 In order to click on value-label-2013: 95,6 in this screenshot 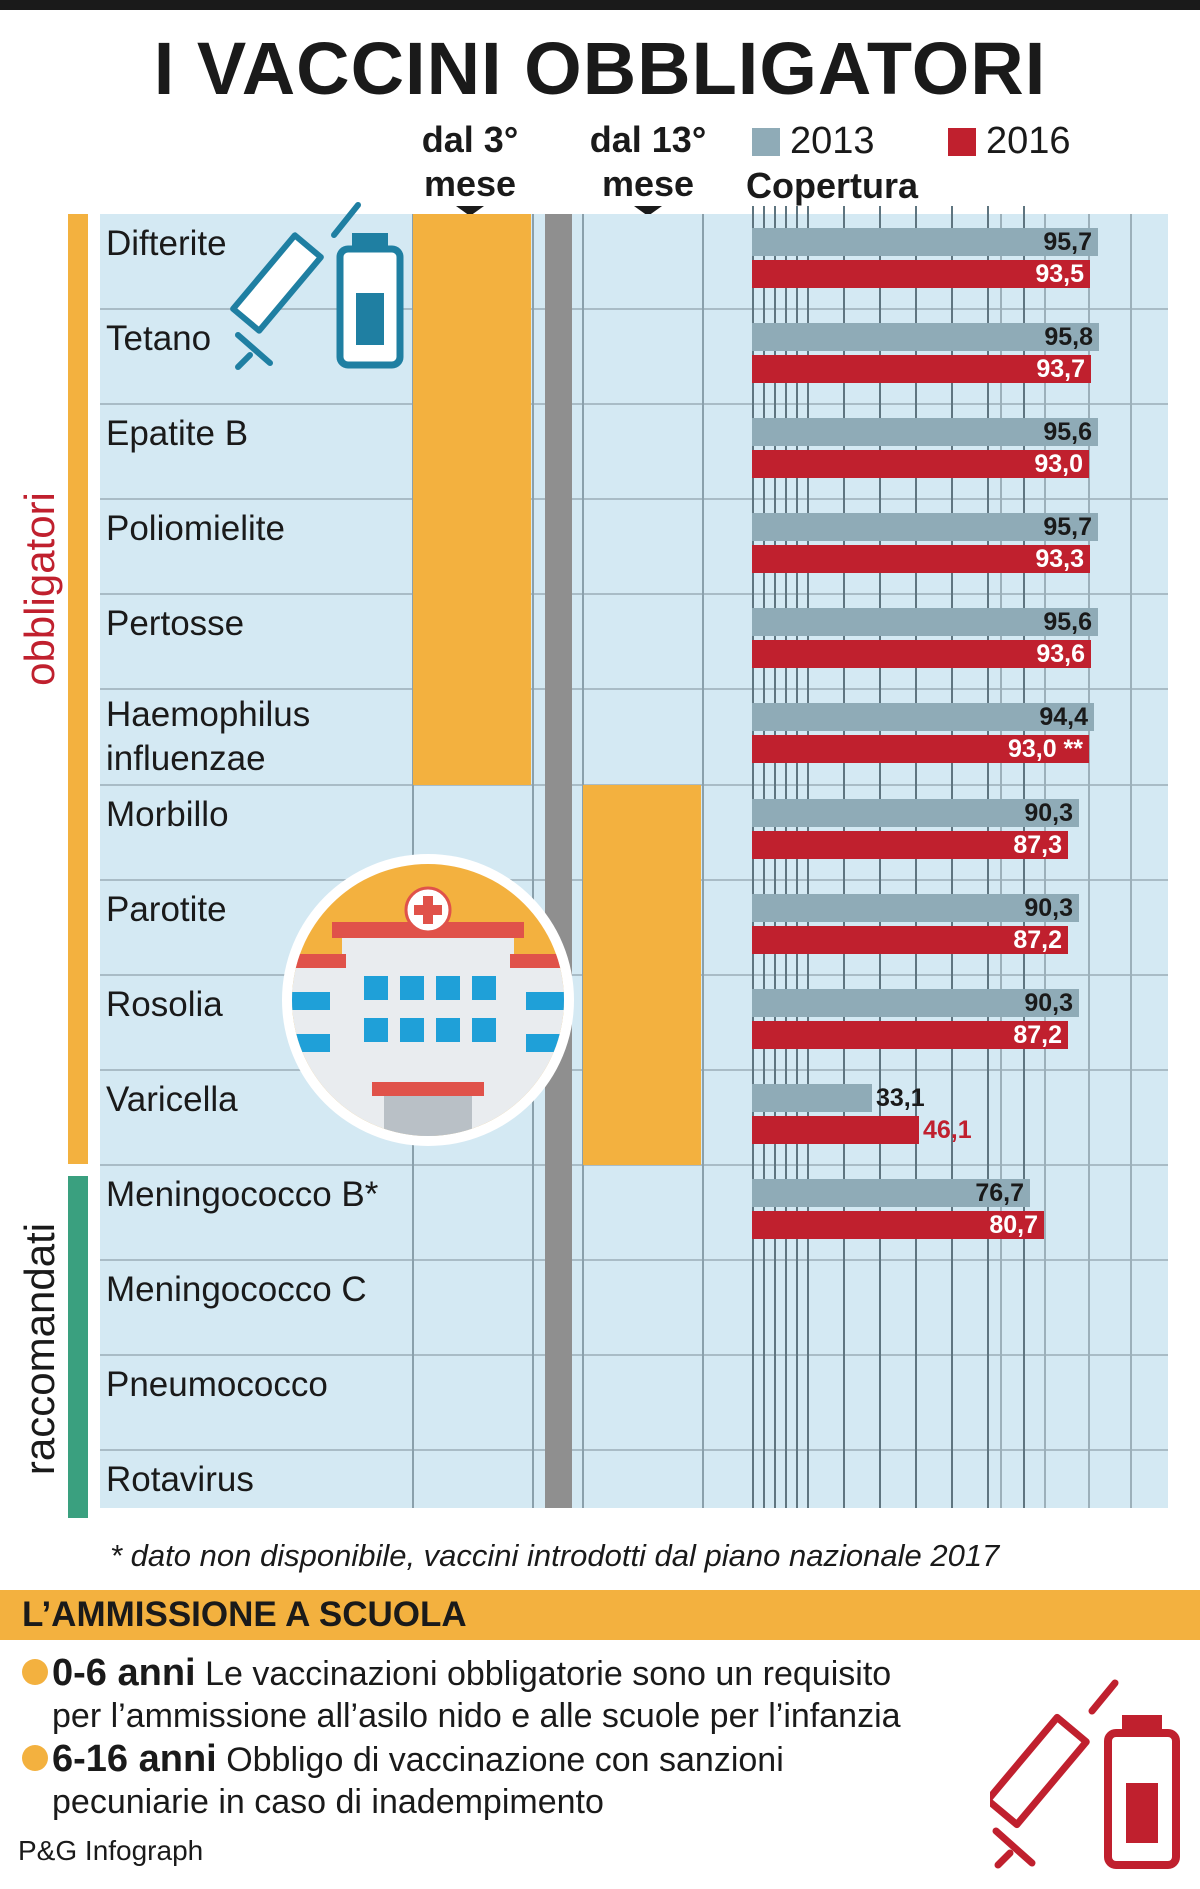, I will do `click(1067, 622)`.